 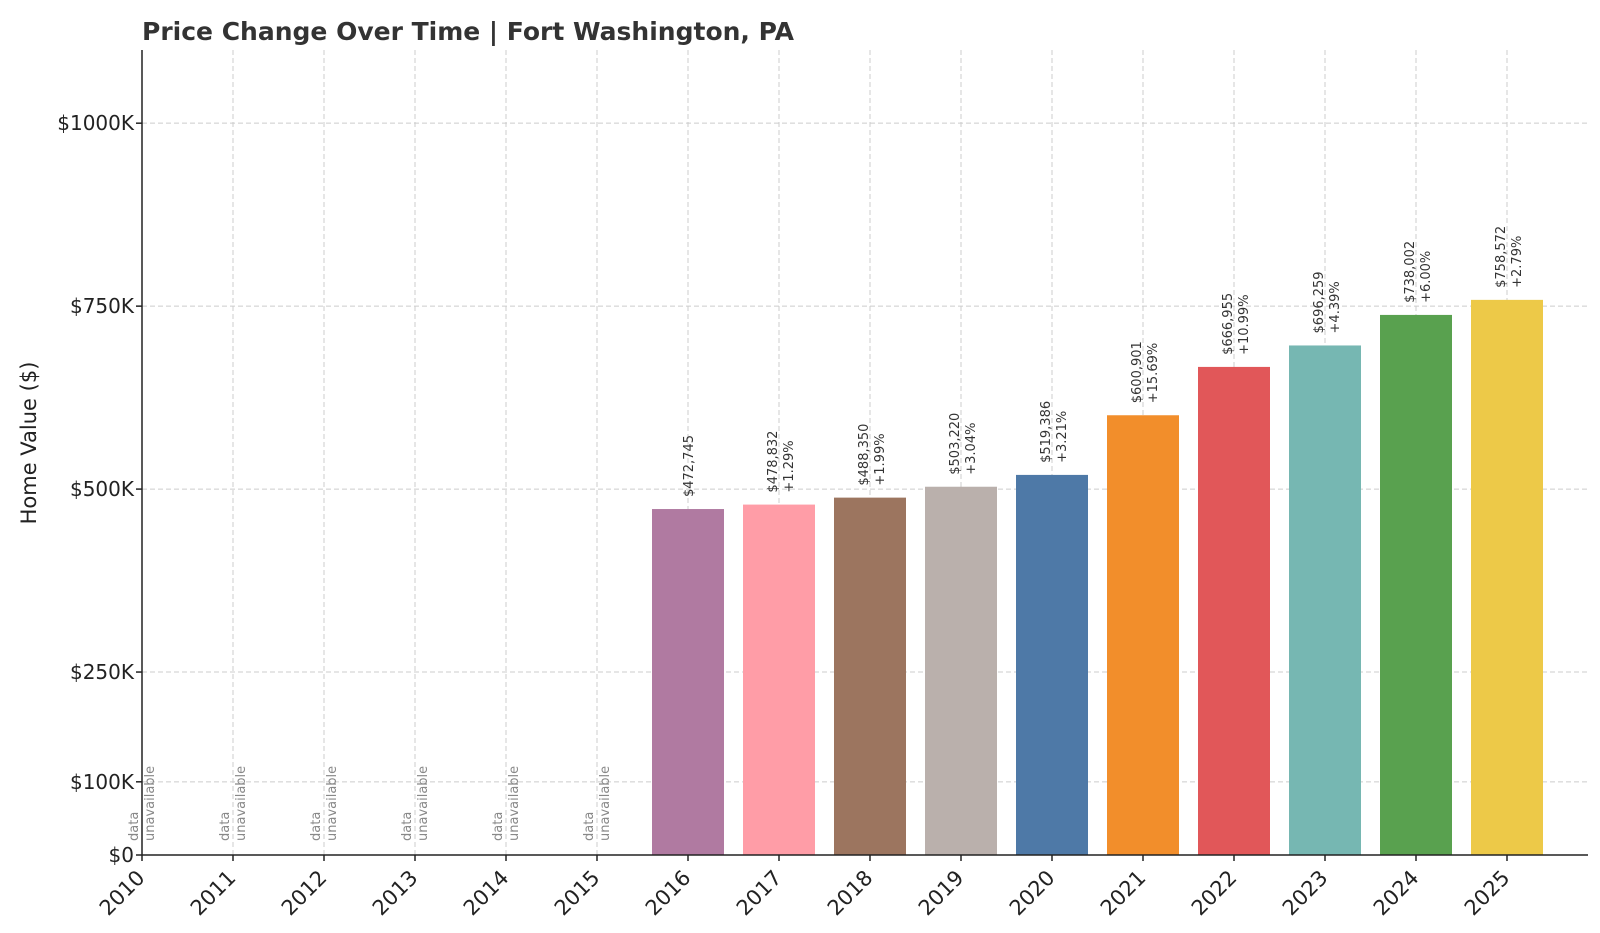 What do you see at coordinates (1123, 893) in the screenshot?
I see `x-tick-label-2021: 2021` at bounding box center [1123, 893].